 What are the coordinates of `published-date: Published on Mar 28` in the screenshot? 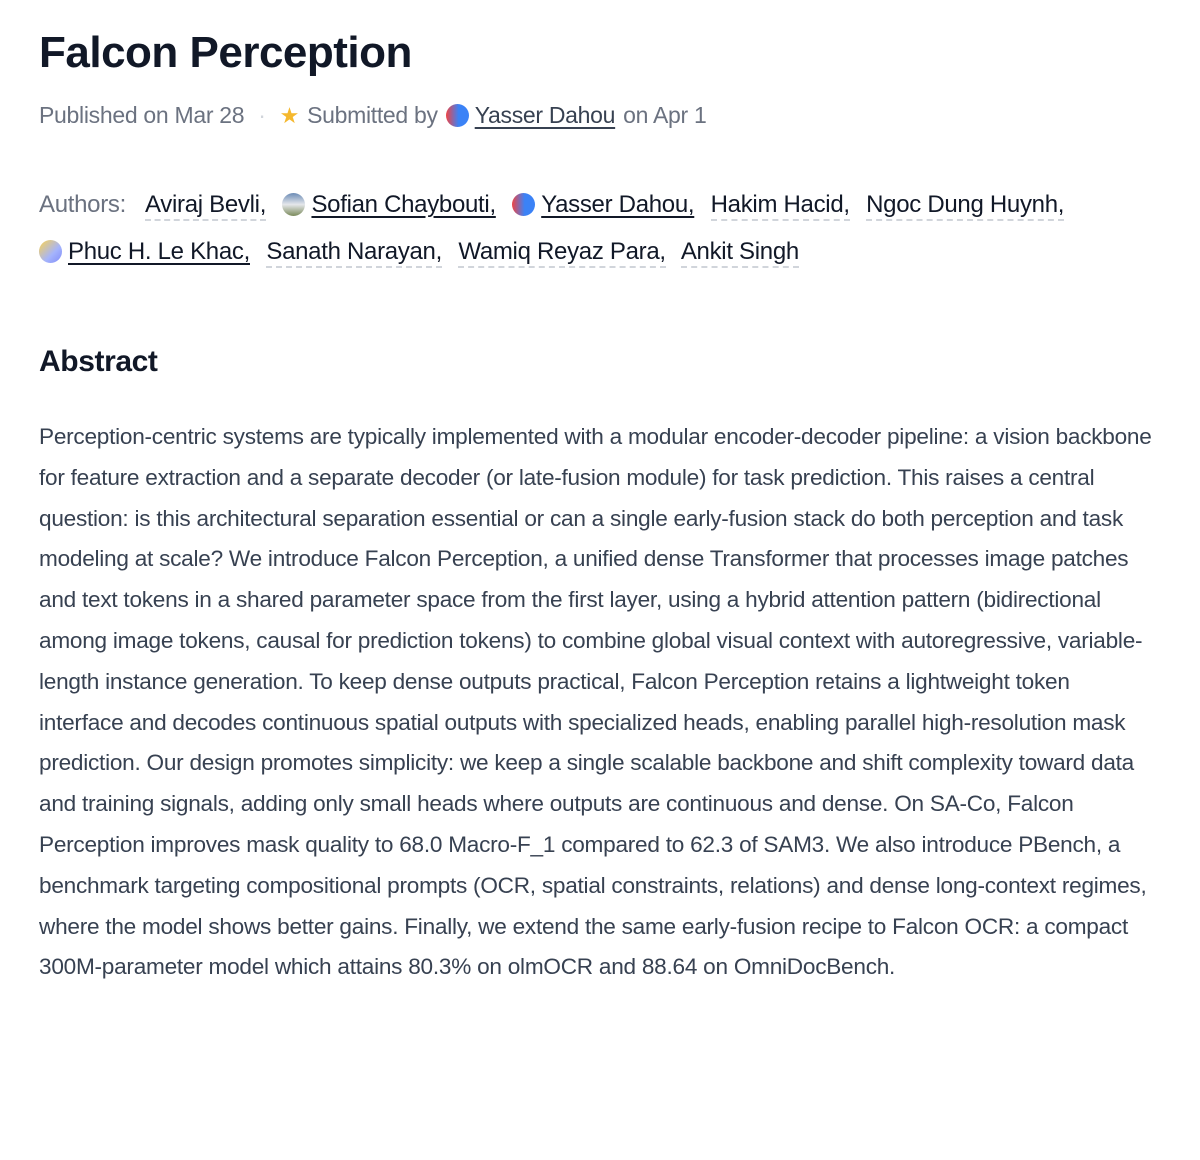 It's located at (142, 115).